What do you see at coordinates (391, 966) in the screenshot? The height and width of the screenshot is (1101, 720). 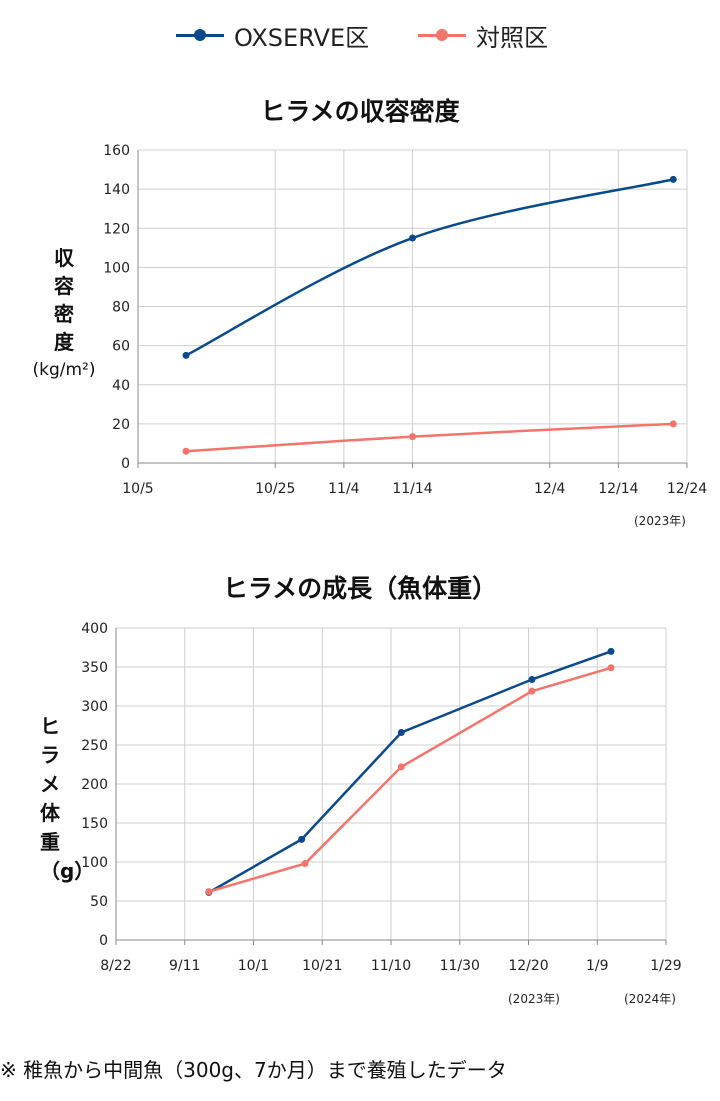 I see `x-tick-label: 11/10` at bounding box center [391, 966].